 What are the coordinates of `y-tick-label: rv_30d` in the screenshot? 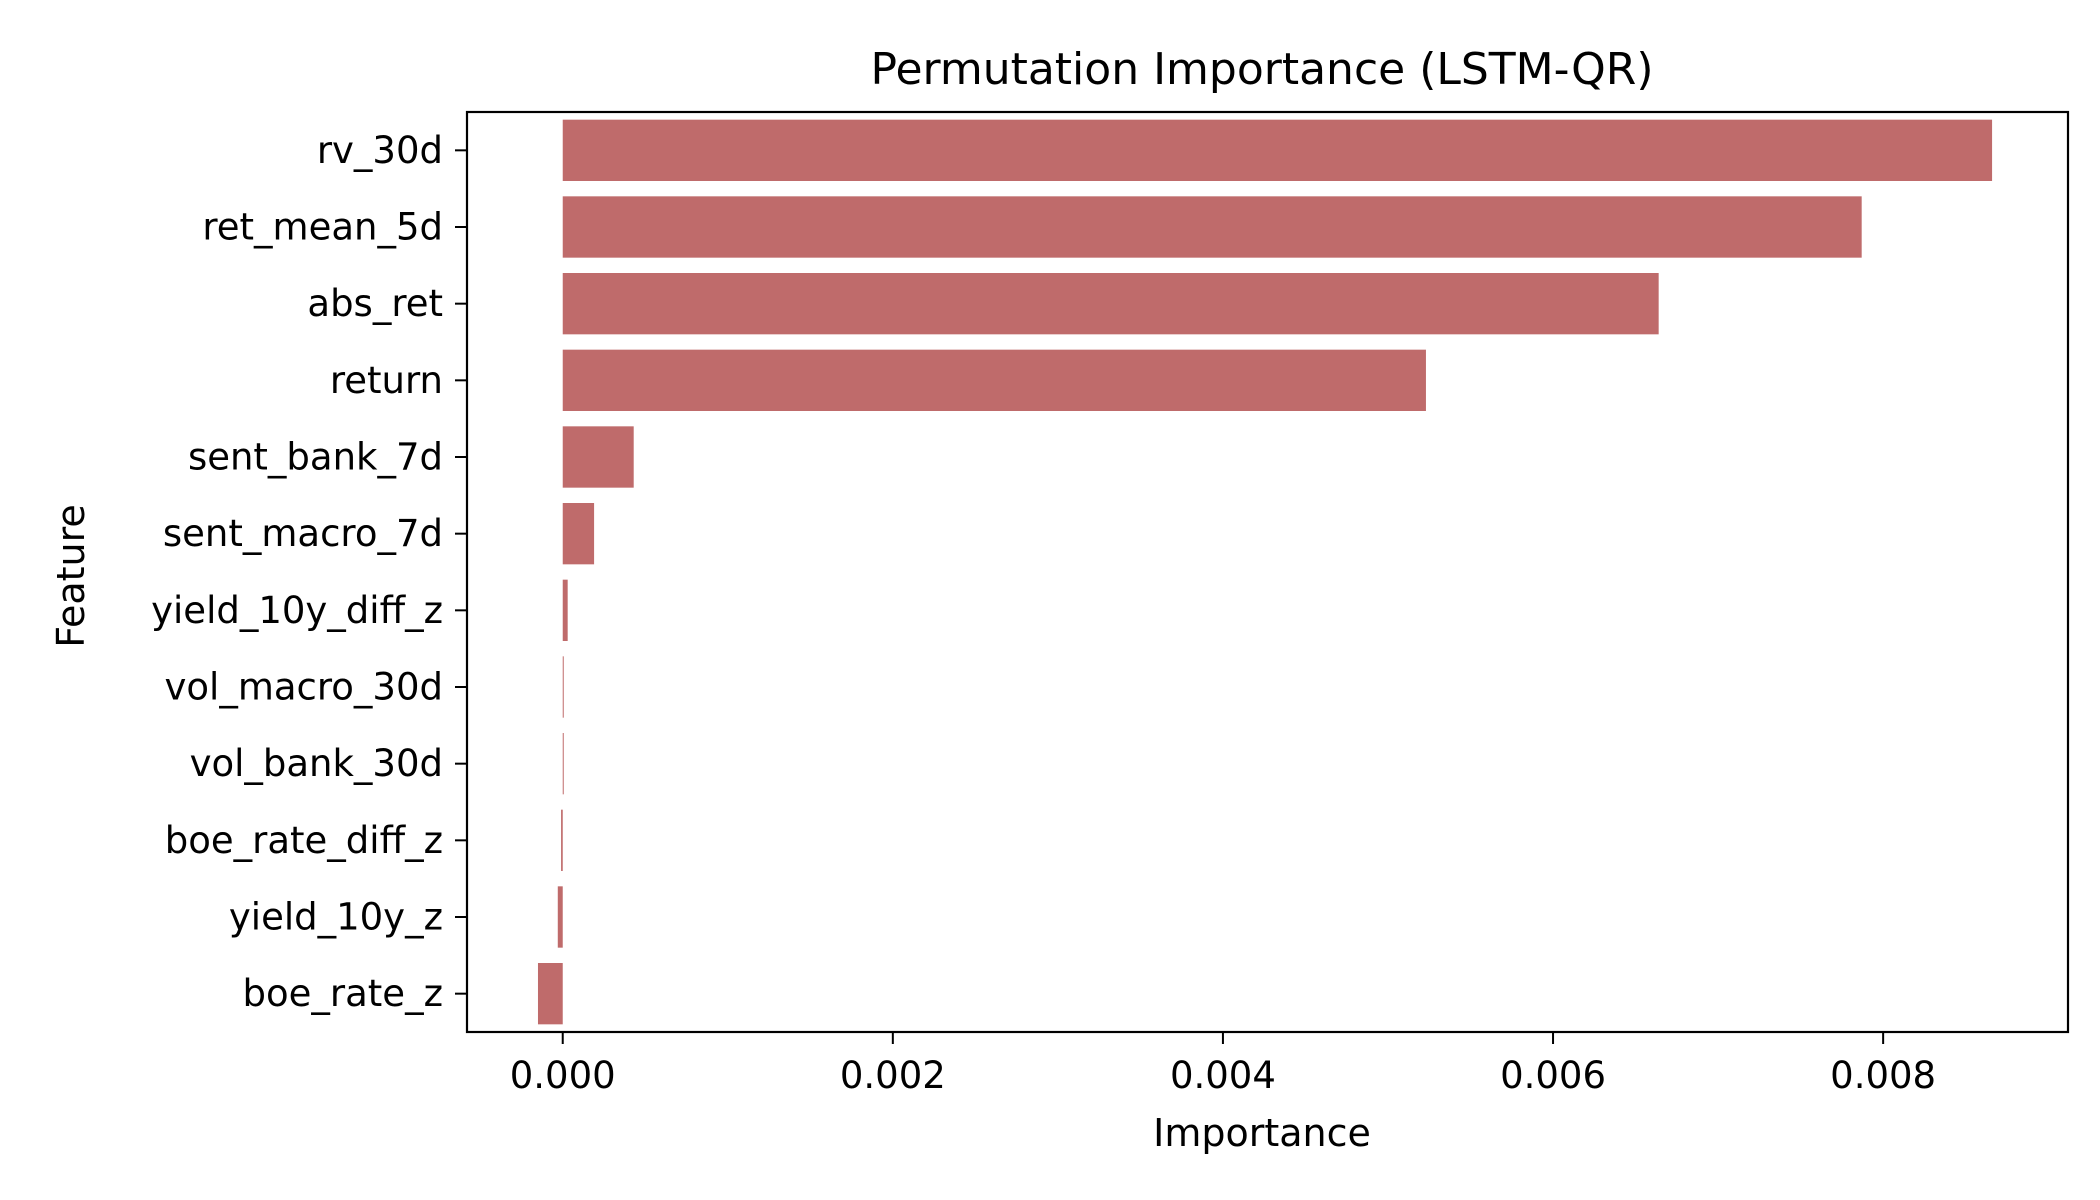 It's located at (380, 150).